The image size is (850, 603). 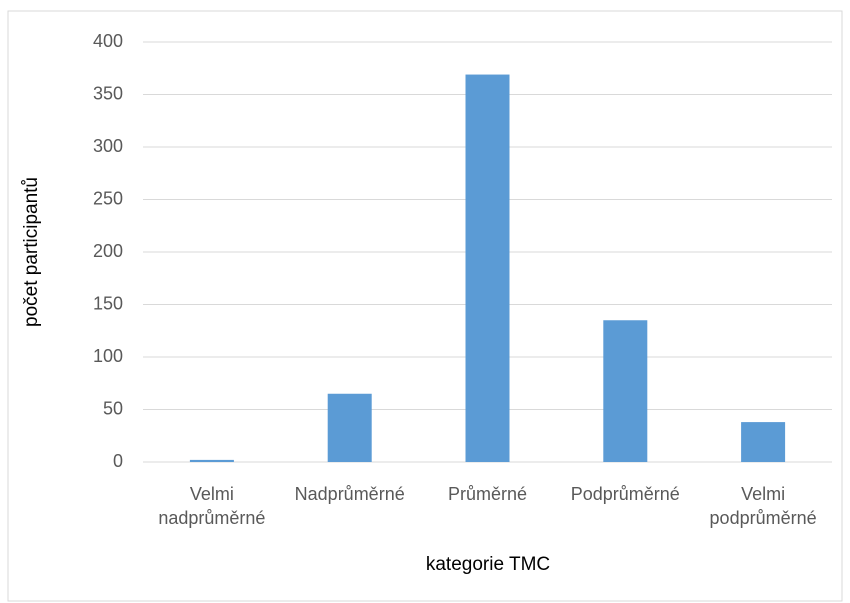 I want to click on x-tick-label: Průměrné, so click(x=487, y=494).